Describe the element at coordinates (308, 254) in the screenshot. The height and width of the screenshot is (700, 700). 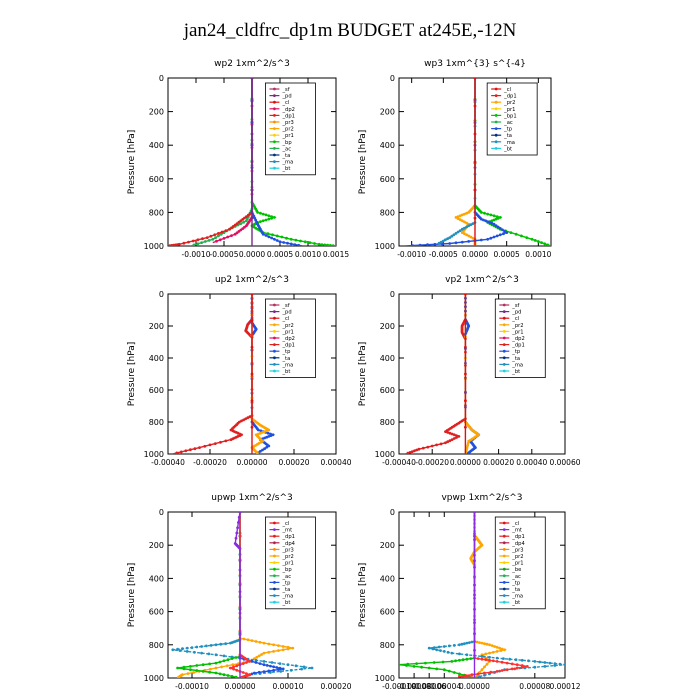
I see `x-tick-label: 0.0010` at that location.